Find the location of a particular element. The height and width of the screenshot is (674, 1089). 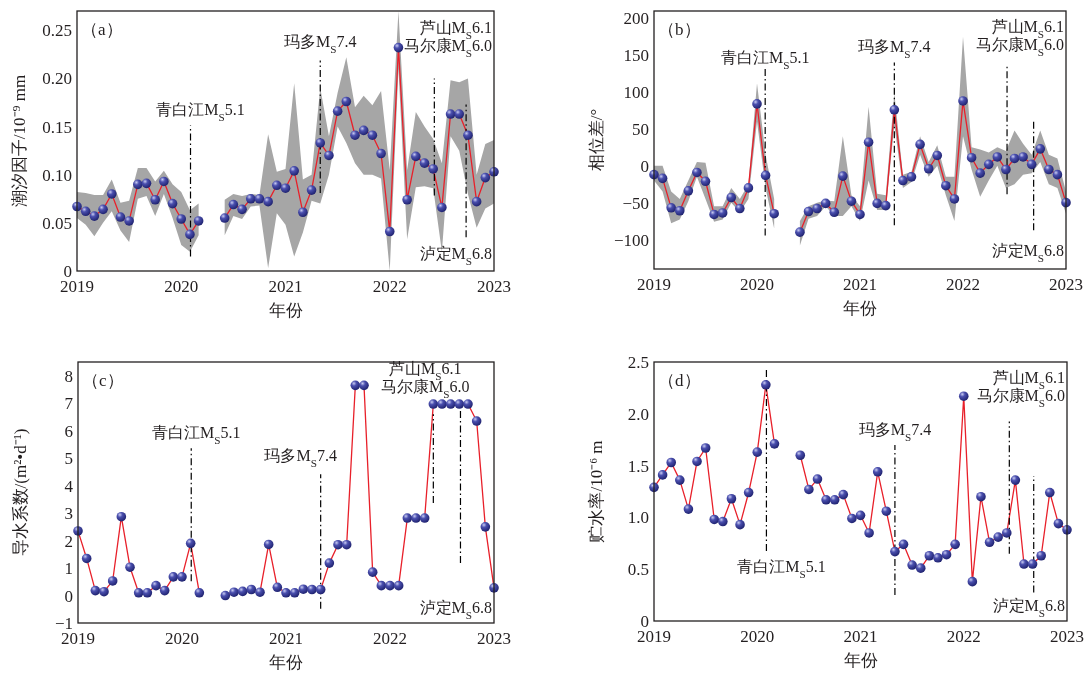

y-tick-label: 0.10 is located at coordinates (57, 175).